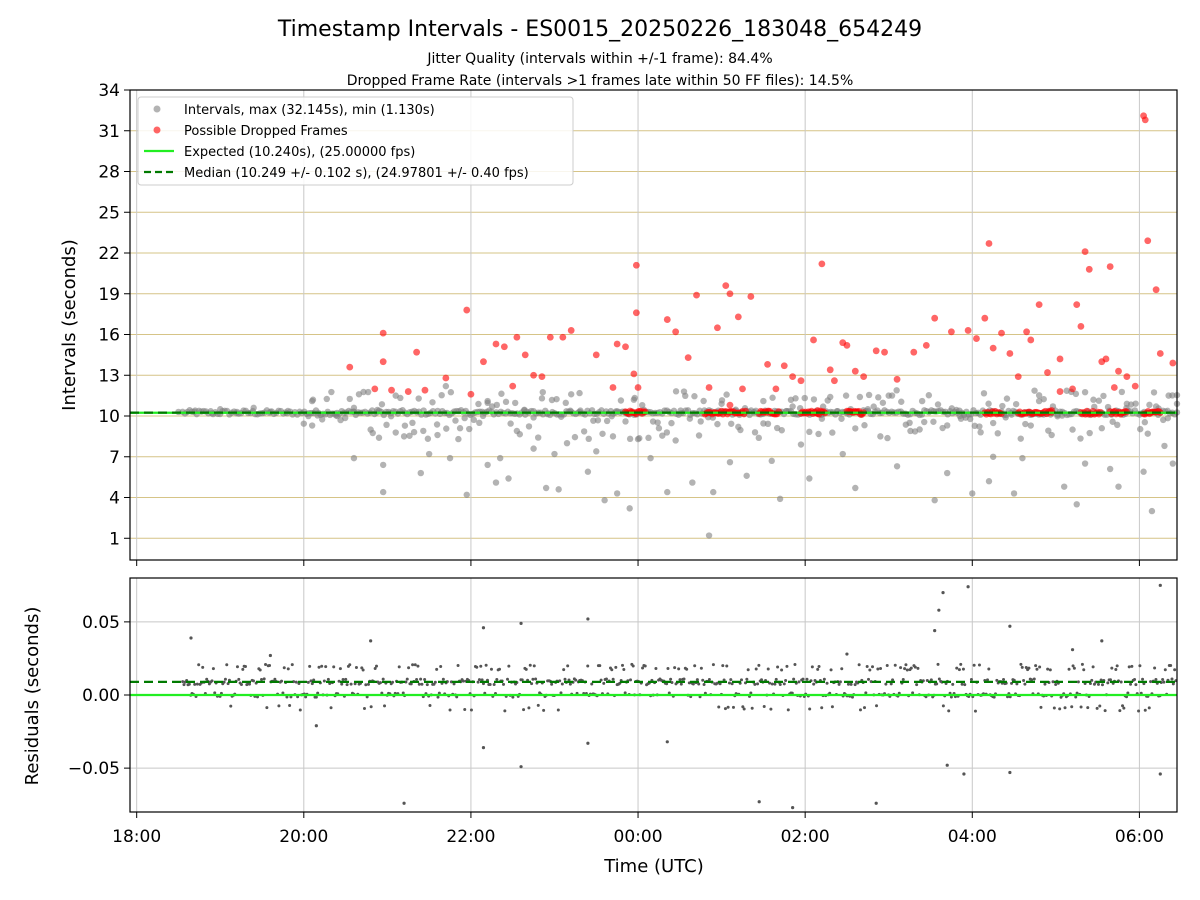  What do you see at coordinates (101, 623) in the screenshot?
I see `bottom-ytick-label: 0.05` at bounding box center [101, 623].